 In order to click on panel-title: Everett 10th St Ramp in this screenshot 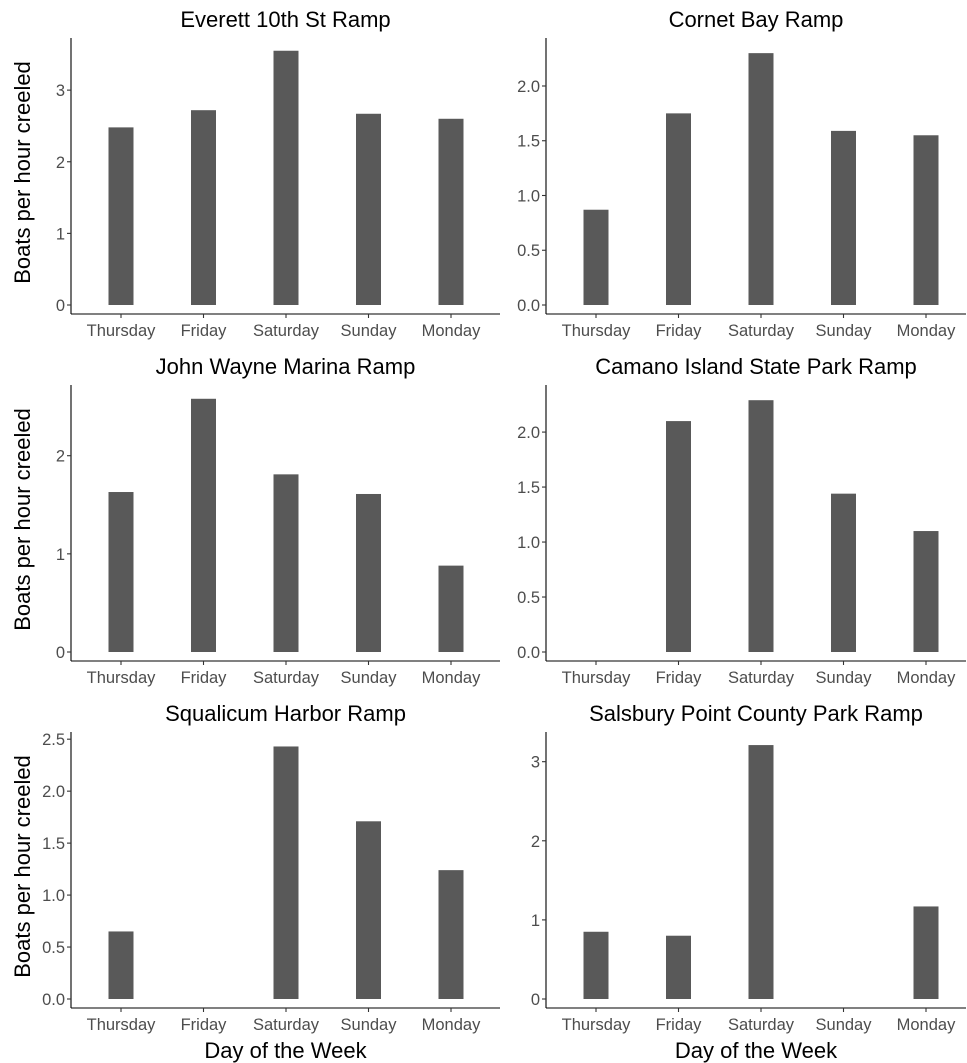, I will do `click(285, 19)`.